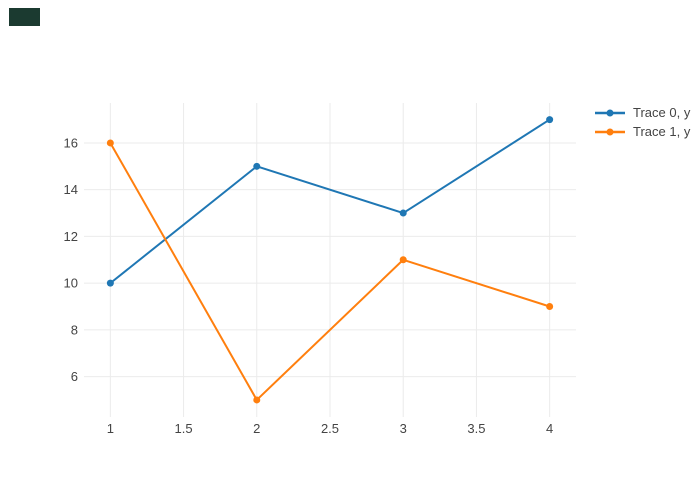 This screenshot has height=500, width=700. Describe the element at coordinates (71, 189) in the screenshot. I see `y-tick-label: 14` at that location.